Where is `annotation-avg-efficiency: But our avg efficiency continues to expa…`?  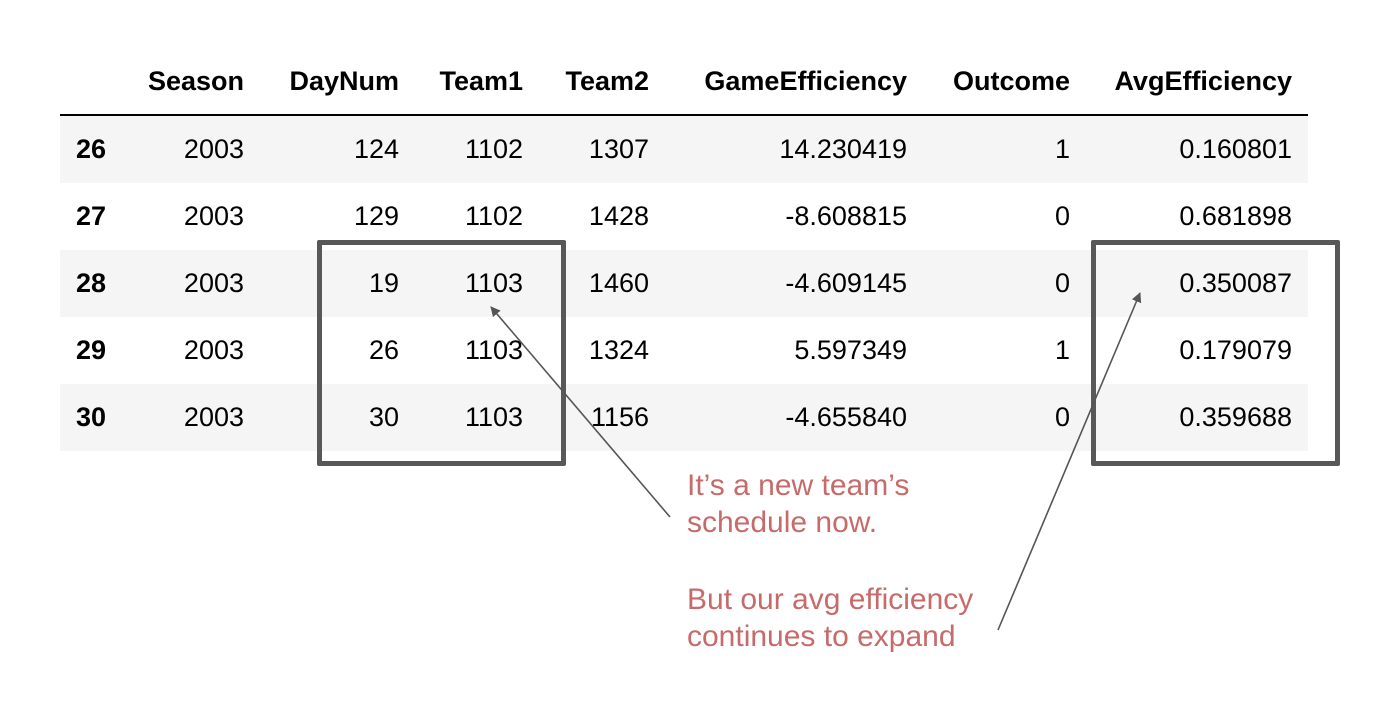 annotation-avg-efficiency: But our avg efficiency continues to expa… is located at coordinates (830, 618).